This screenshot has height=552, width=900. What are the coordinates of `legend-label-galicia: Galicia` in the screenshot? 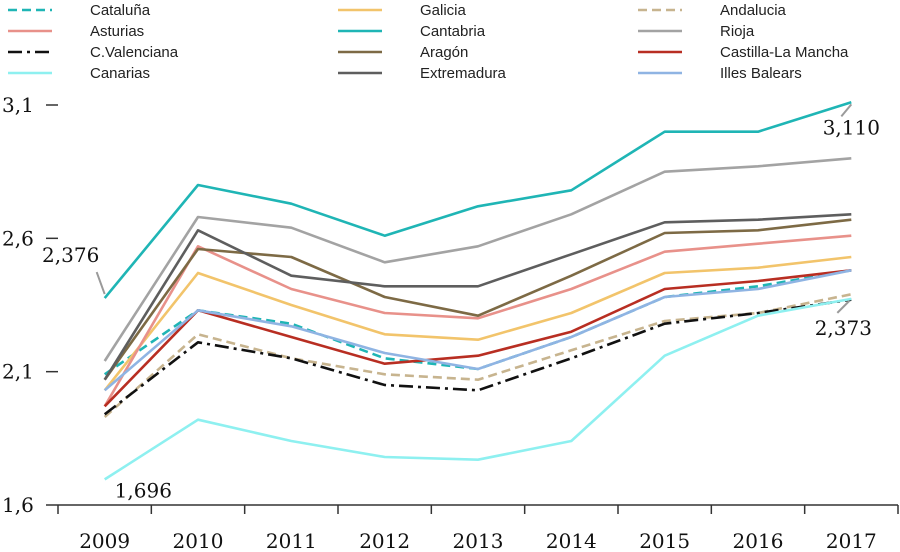 It's located at (443, 10).